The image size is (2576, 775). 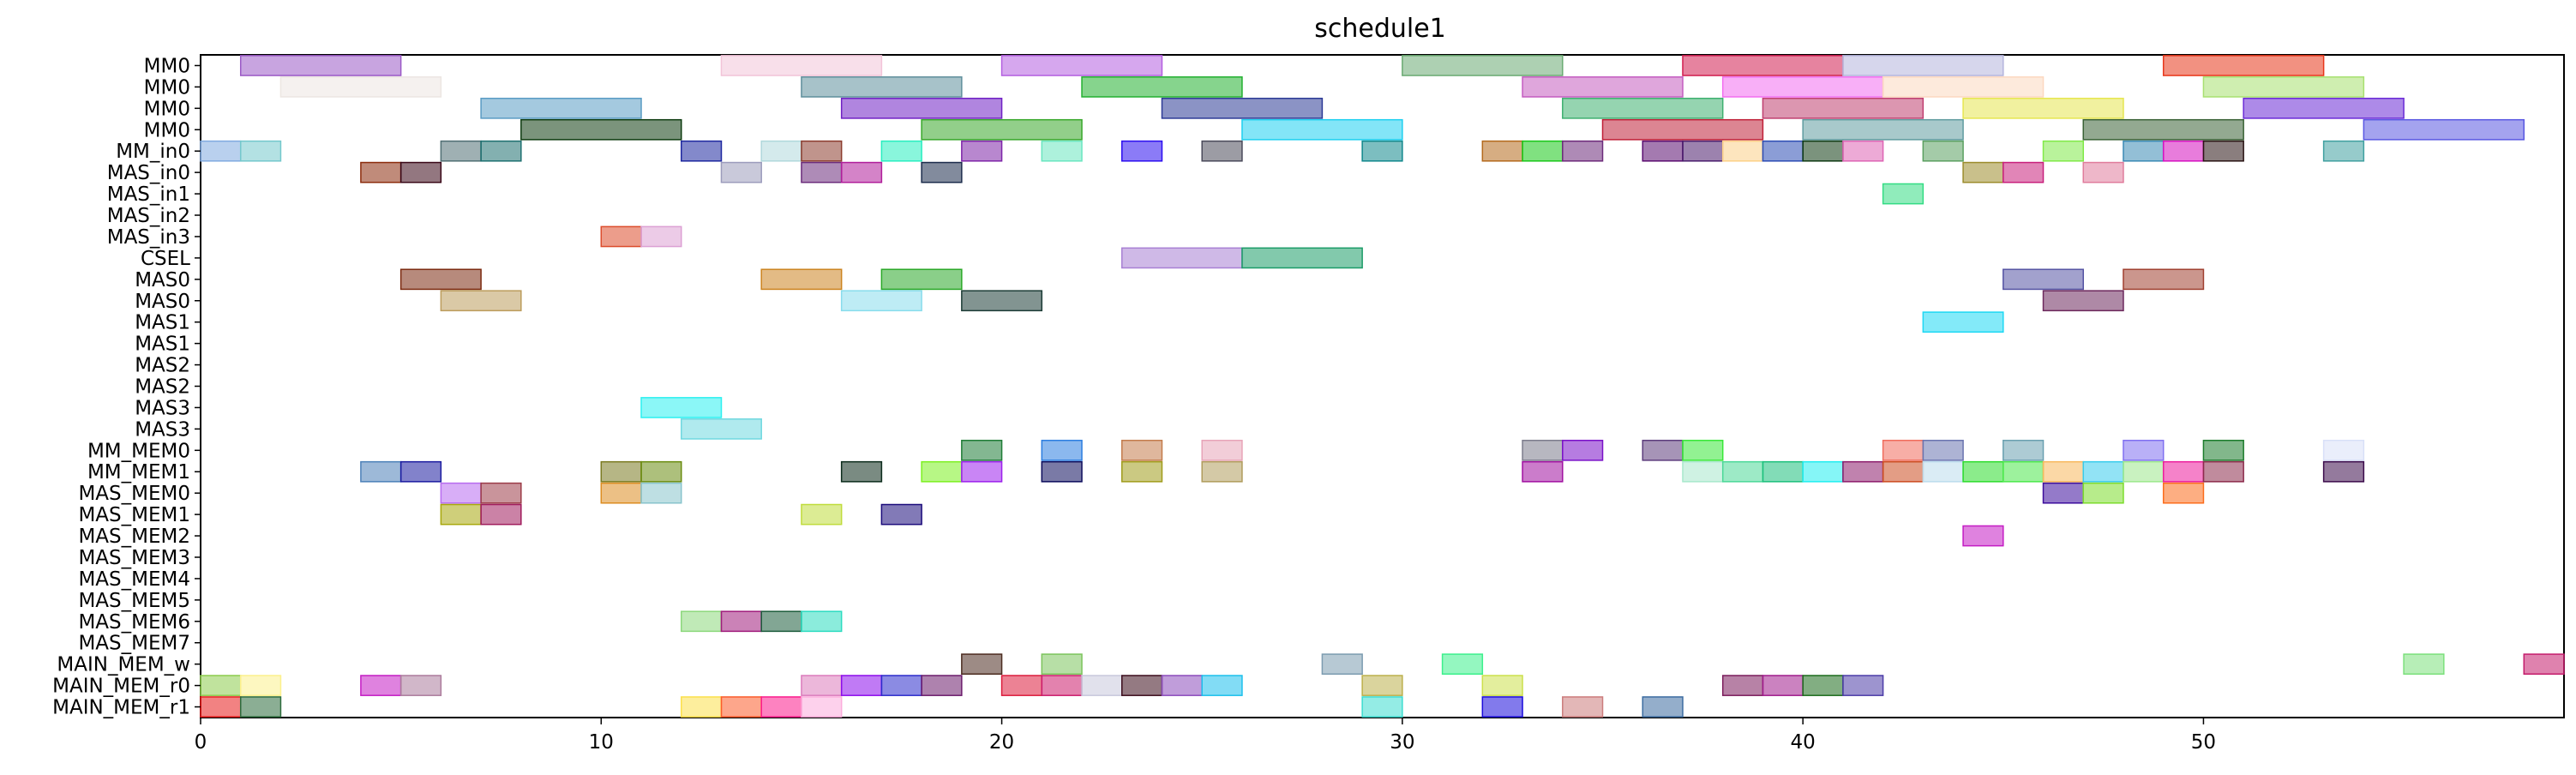 I want to click on row-label: MAS0, so click(x=162, y=280).